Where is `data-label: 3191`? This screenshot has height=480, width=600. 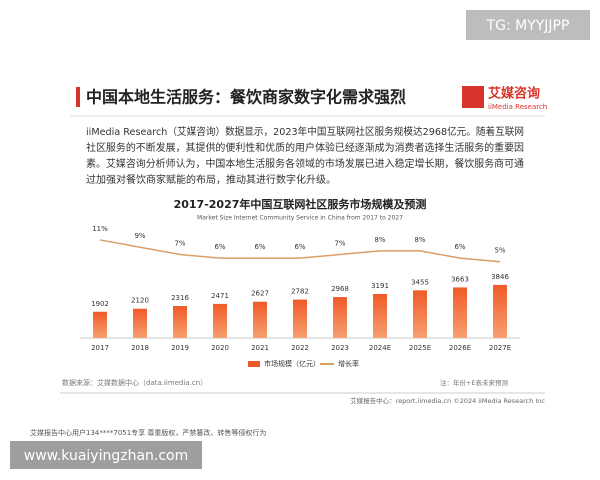 data-label: 3191 is located at coordinates (380, 286).